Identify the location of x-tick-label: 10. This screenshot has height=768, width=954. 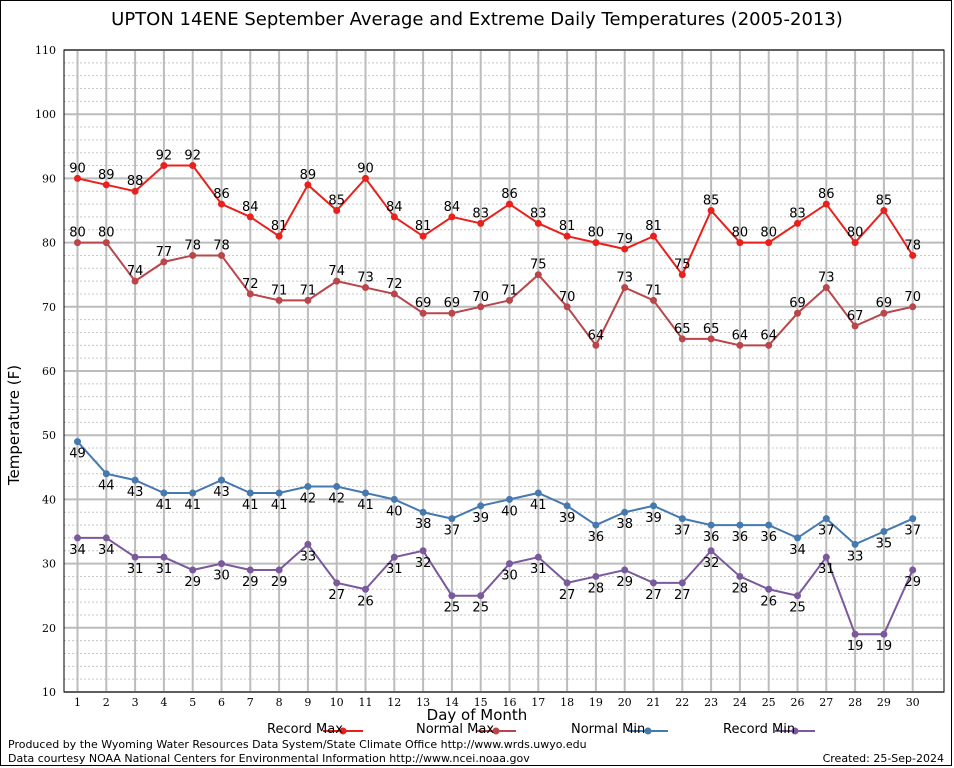
(337, 702).